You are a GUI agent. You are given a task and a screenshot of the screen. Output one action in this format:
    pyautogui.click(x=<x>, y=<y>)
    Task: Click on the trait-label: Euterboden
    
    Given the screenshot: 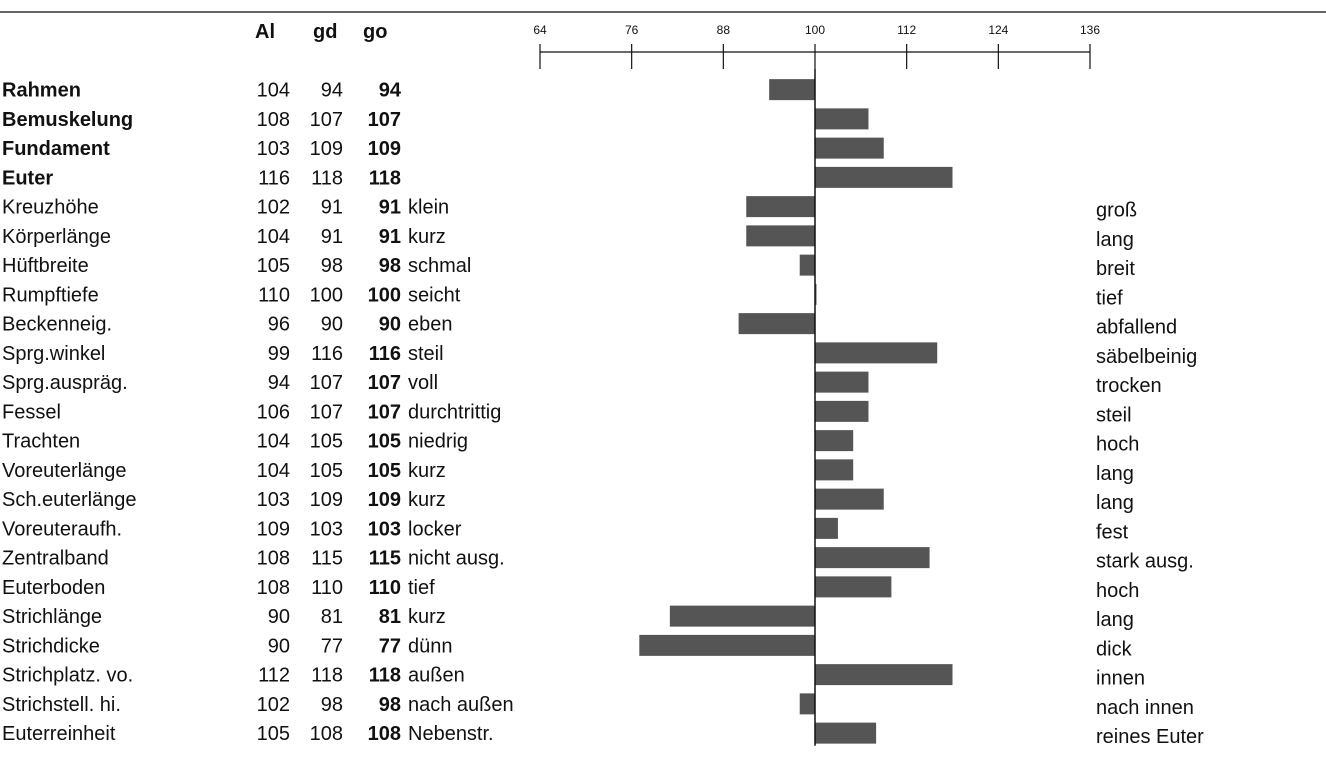 What is the action you would take?
    pyautogui.click(x=53, y=588)
    